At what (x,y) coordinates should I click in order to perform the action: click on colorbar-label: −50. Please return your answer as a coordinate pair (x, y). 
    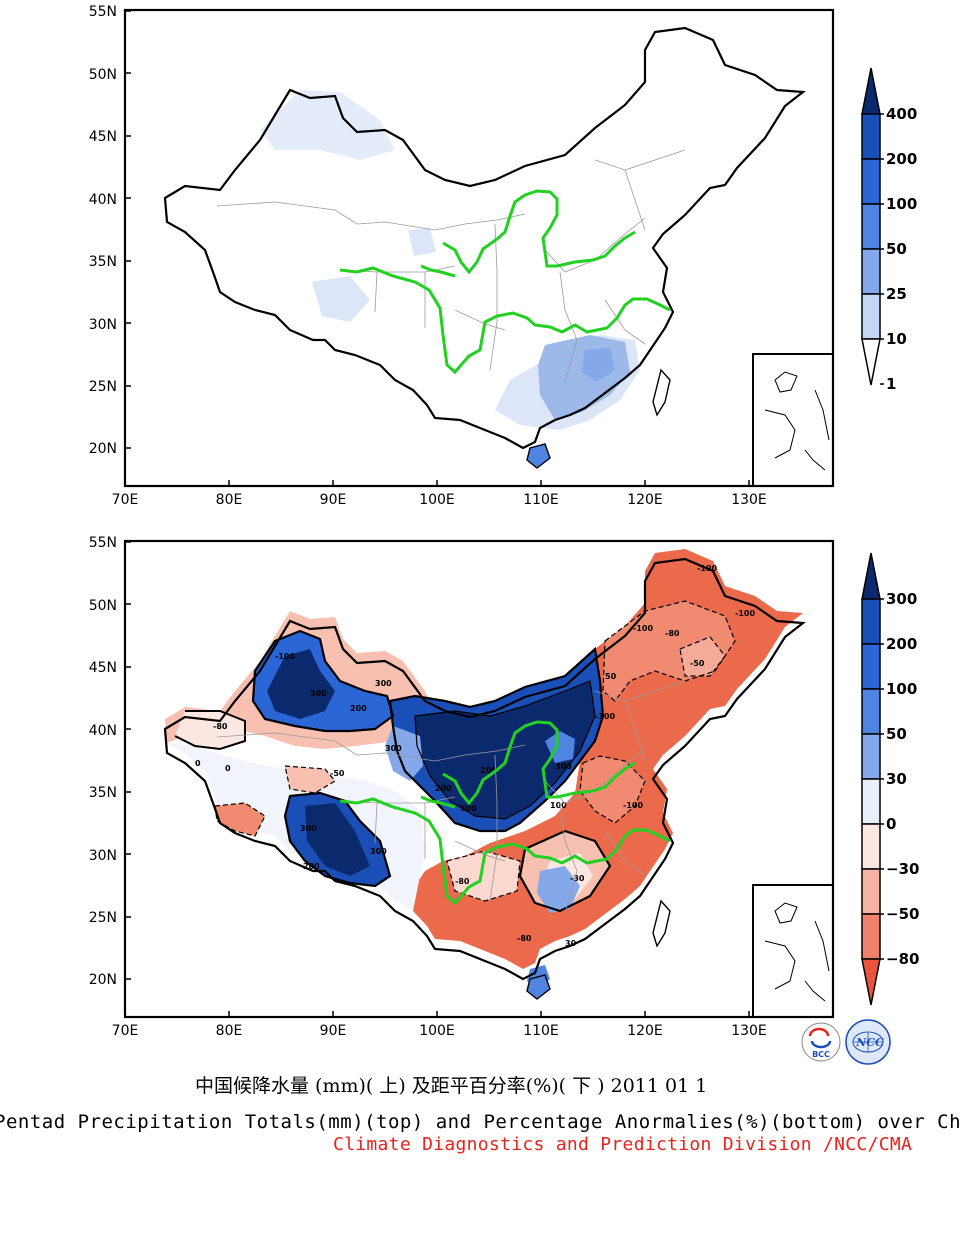
    Looking at the image, I should click on (902, 914).